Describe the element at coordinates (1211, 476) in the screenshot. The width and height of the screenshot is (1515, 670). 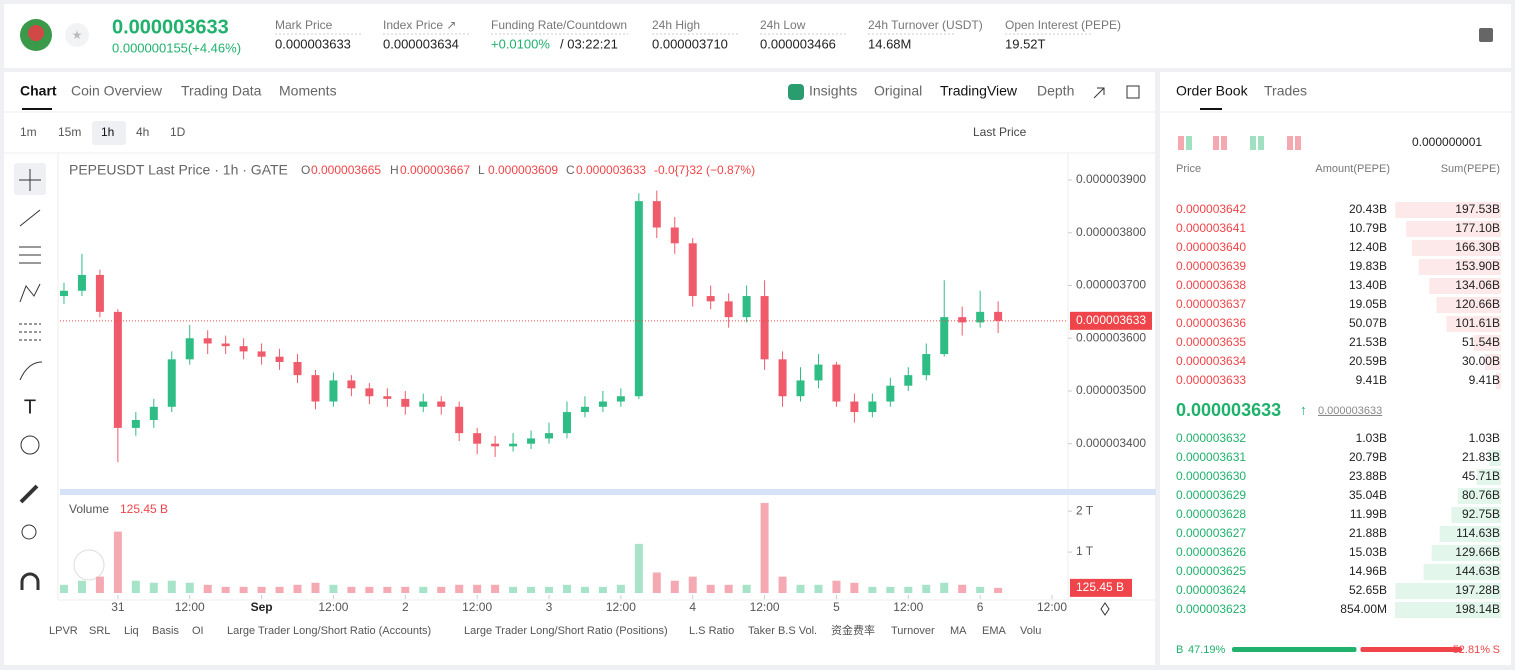
I see `book-price: 0.000003630` at that location.